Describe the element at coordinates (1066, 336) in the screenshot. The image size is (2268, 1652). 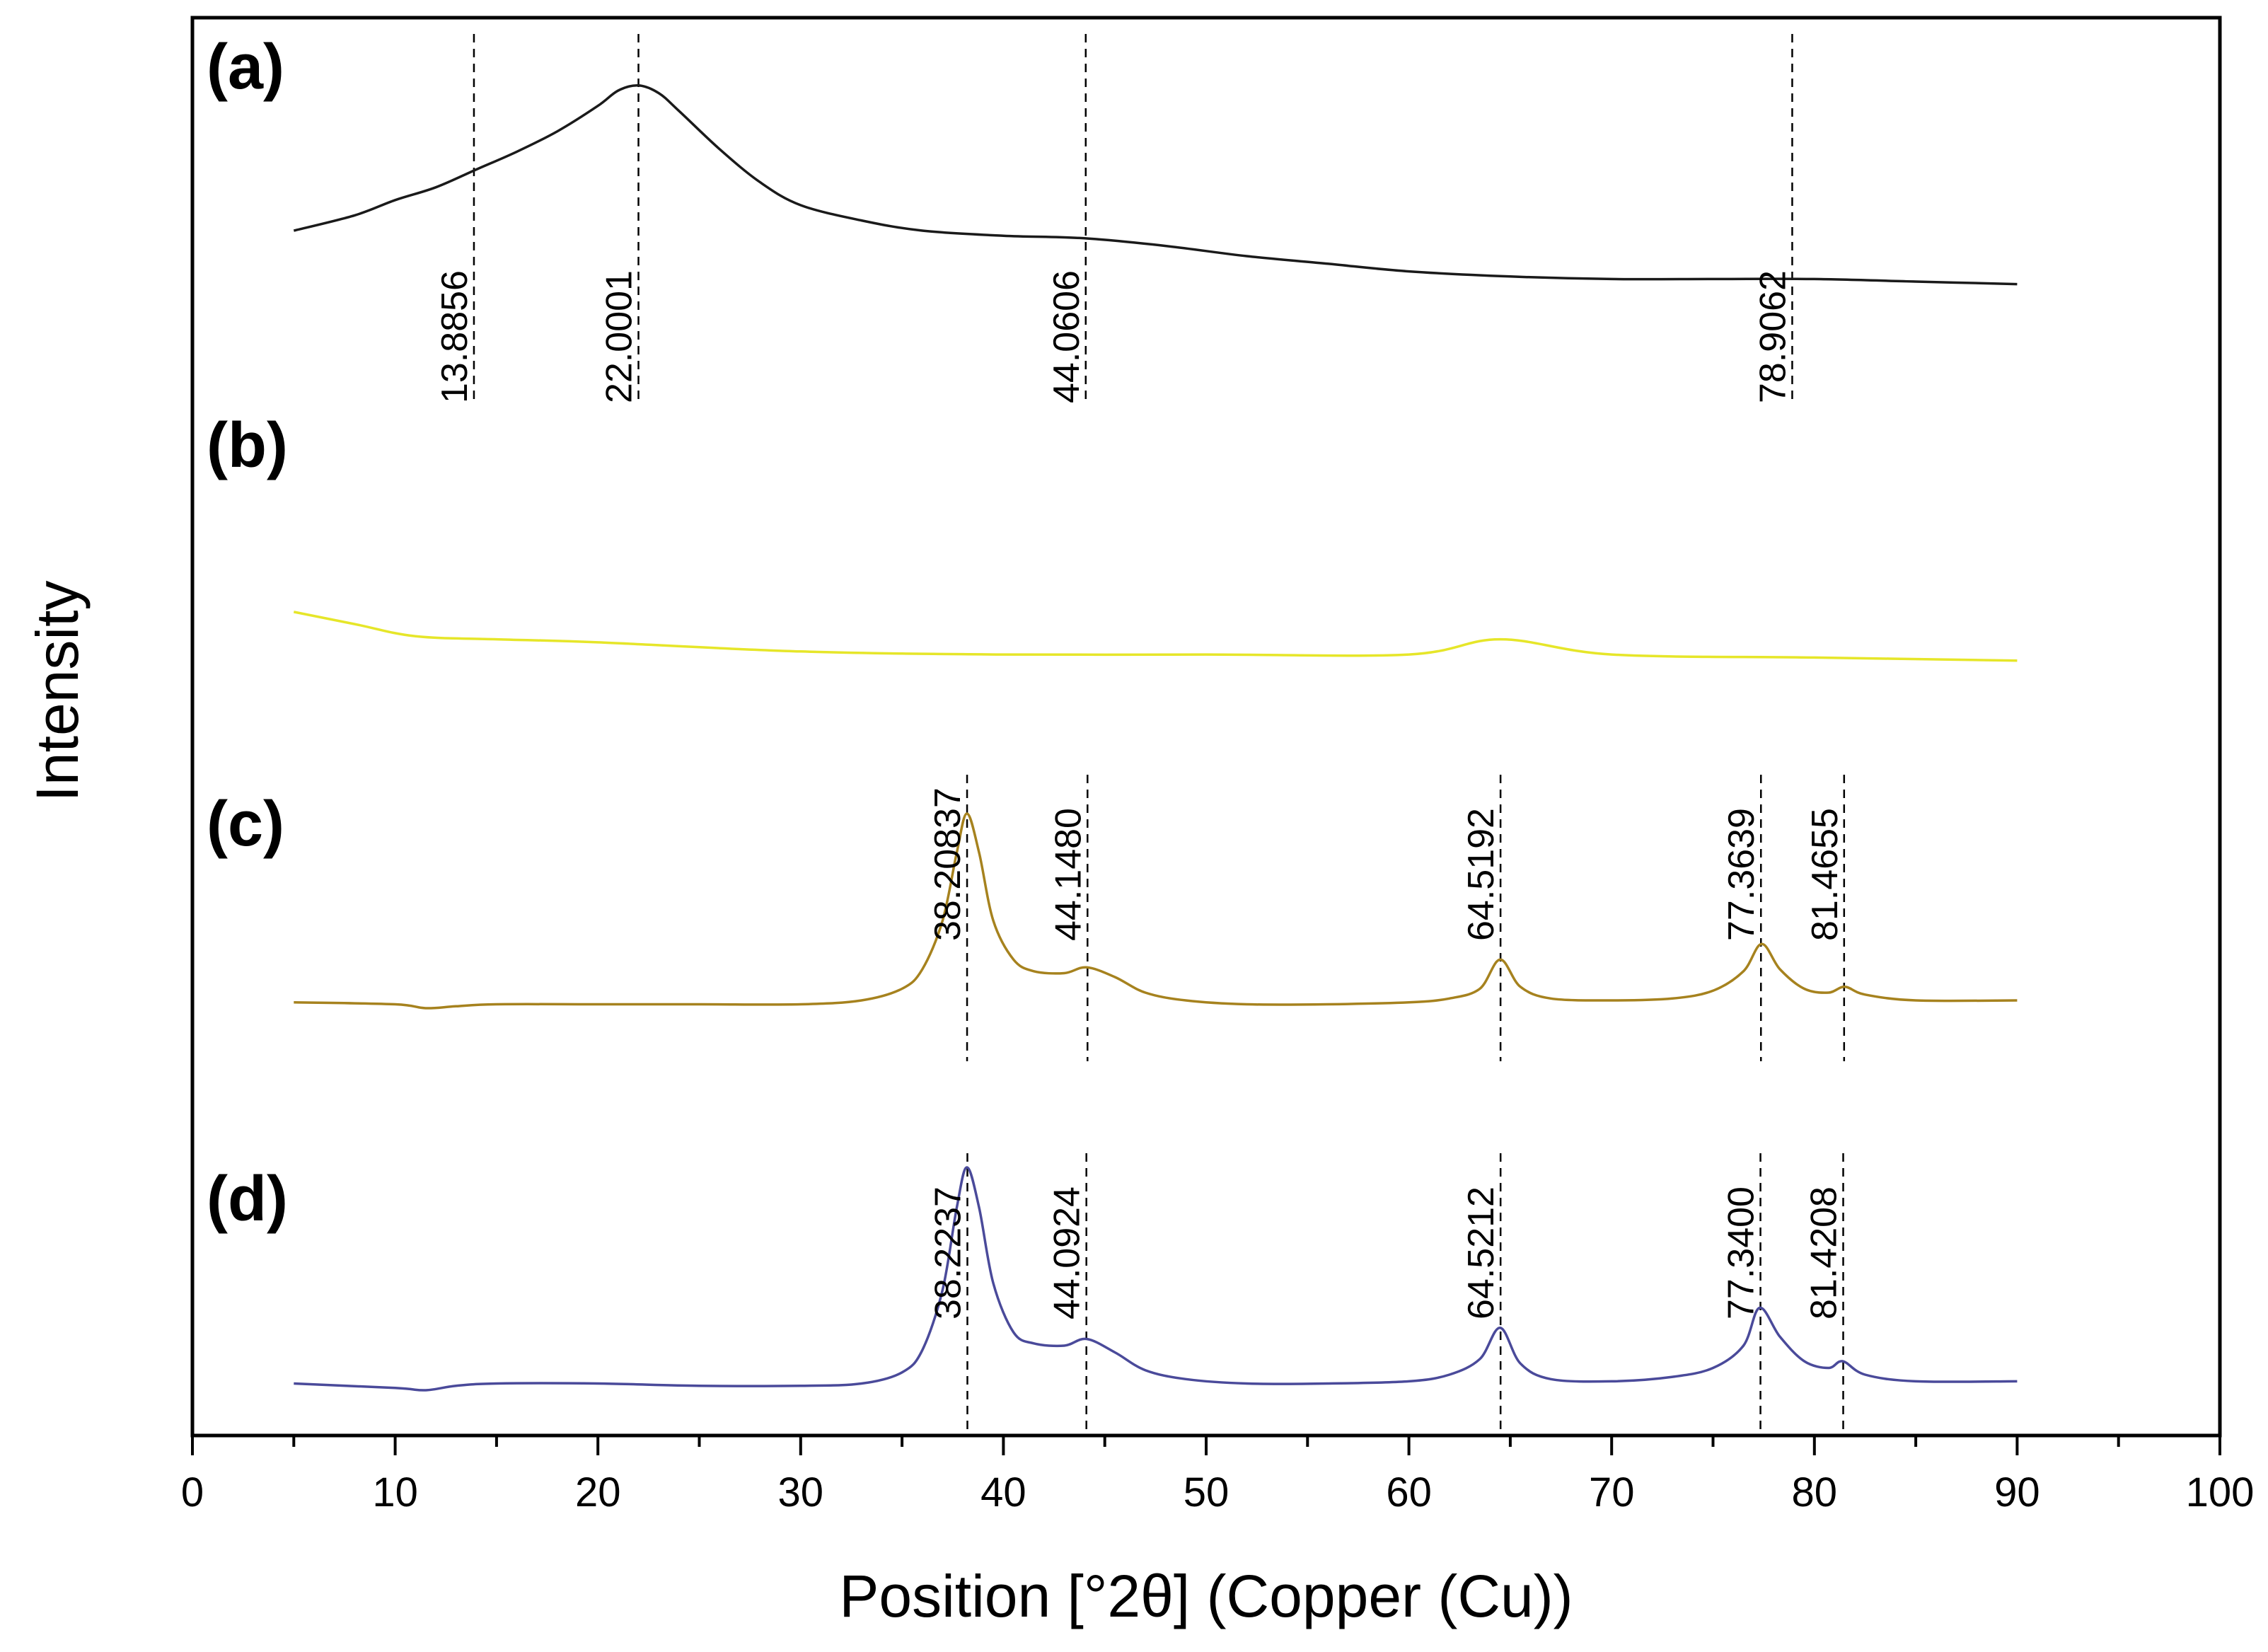
I see `peak-label: 44.0606` at that location.